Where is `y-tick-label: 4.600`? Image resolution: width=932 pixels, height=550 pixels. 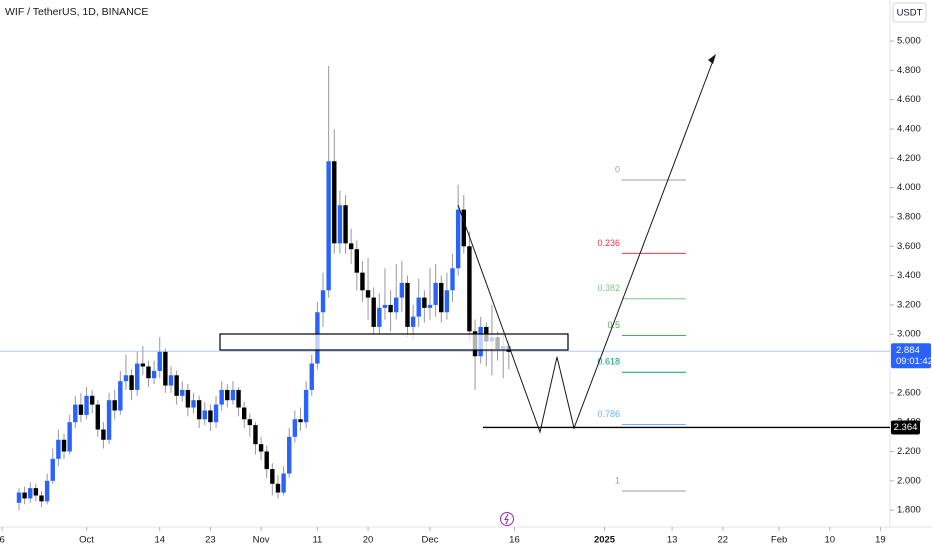 y-tick-label: 4.600 is located at coordinates (909, 99).